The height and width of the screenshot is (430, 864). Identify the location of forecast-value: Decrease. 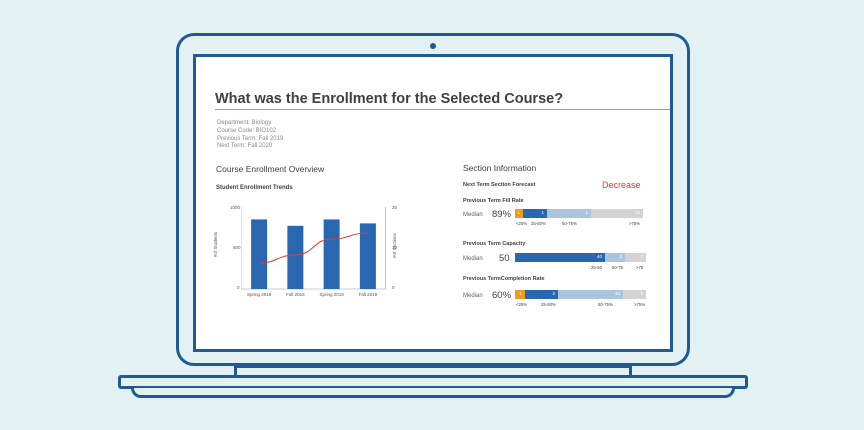
(621, 185).